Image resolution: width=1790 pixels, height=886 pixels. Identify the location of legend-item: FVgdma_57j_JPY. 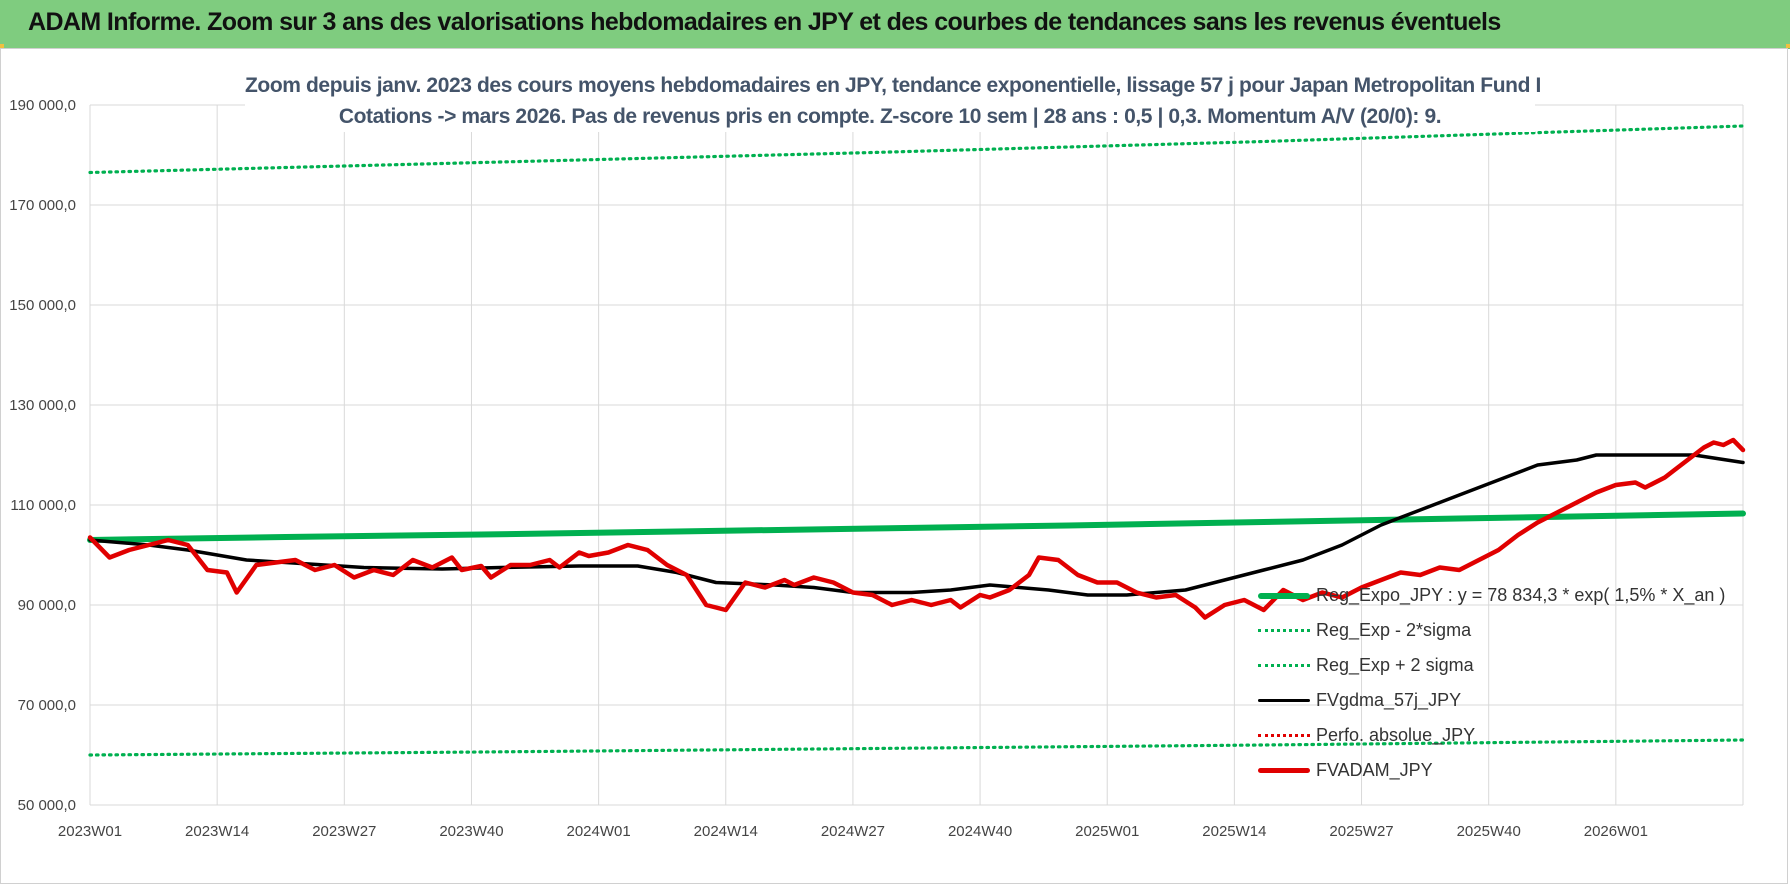
(1508, 700).